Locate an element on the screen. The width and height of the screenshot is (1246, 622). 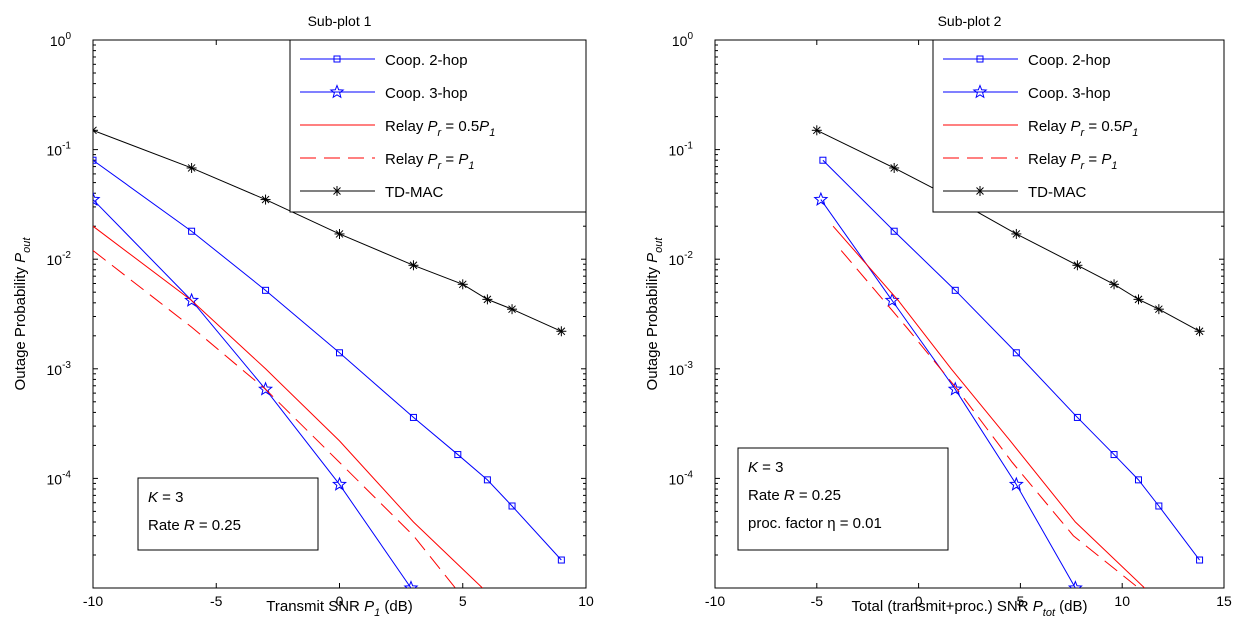
x-tick-label: 15 is located at coordinates (1224, 601).